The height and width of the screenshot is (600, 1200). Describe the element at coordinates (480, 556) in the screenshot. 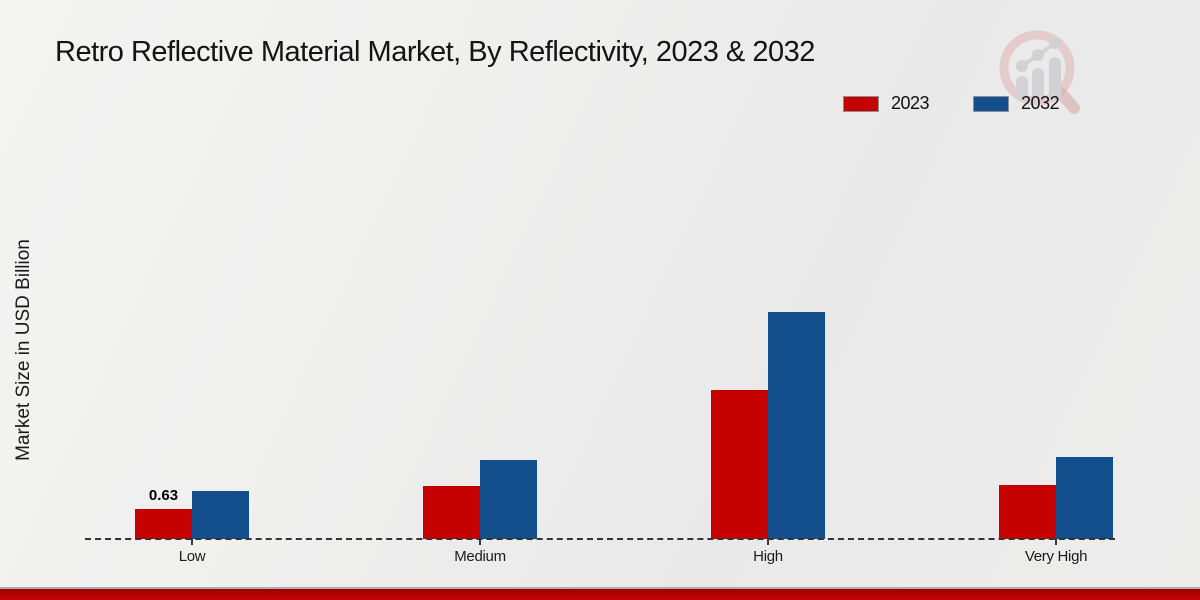

I see `x-tick-label-medium: Medium` at that location.